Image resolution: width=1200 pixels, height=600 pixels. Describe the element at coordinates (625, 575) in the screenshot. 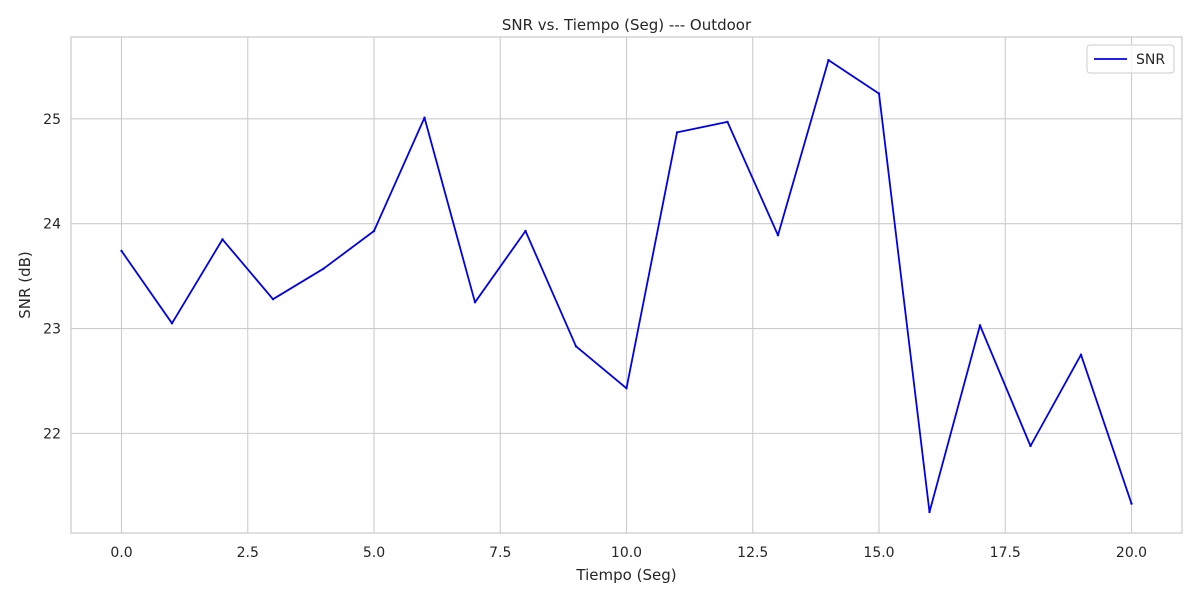

I see `x-axis-label: Tiempo (Seg)` at that location.